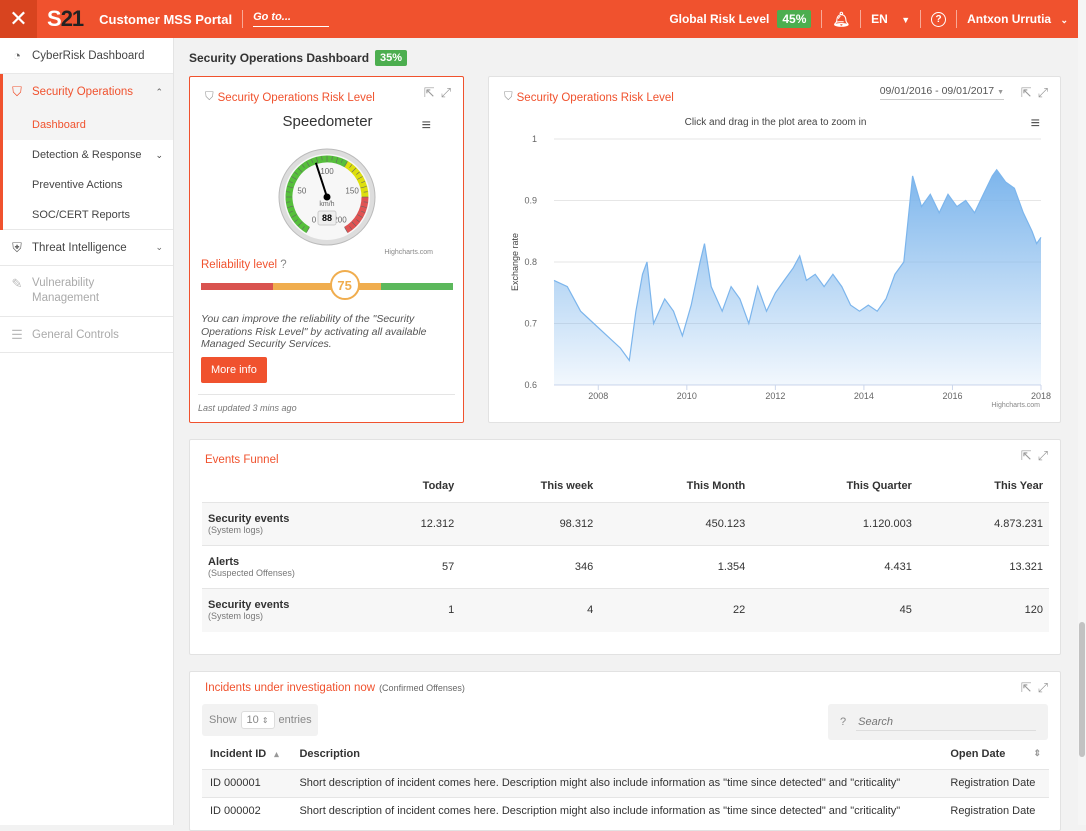  Describe the element at coordinates (327, 171) in the screenshot. I see `gauge-label: 100` at that location.